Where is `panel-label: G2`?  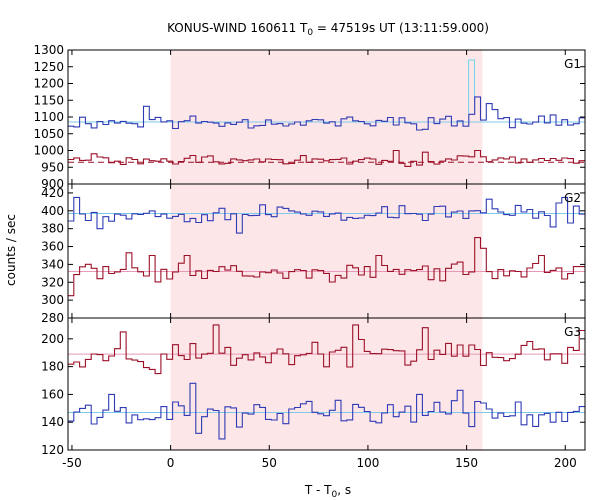 panel-label: G2 is located at coordinates (572, 198).